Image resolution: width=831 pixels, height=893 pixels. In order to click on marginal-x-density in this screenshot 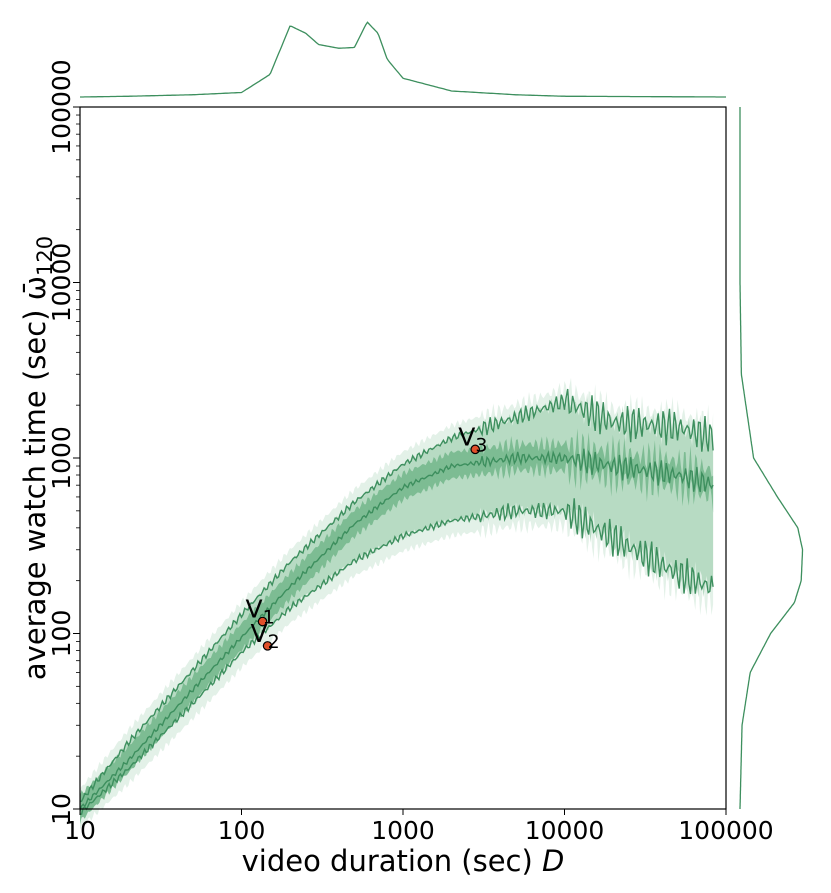, I will do `click(403, 59)`.